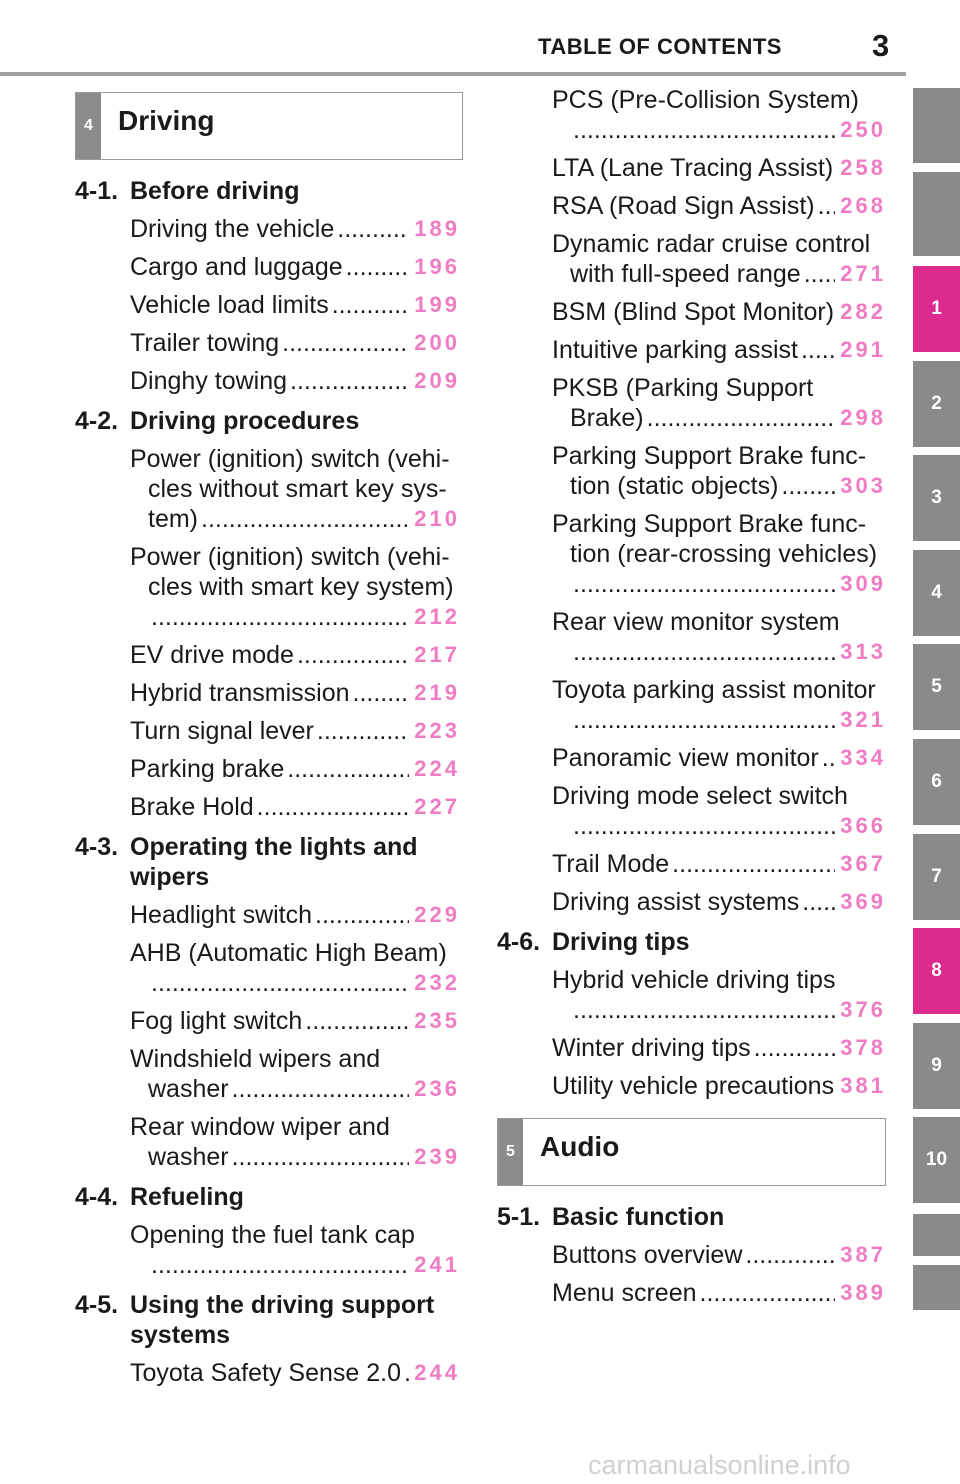  Describe the element at coordinates (295, 655) in the screenshot. I see `toc-entry: EV drive mode 217` at that location.